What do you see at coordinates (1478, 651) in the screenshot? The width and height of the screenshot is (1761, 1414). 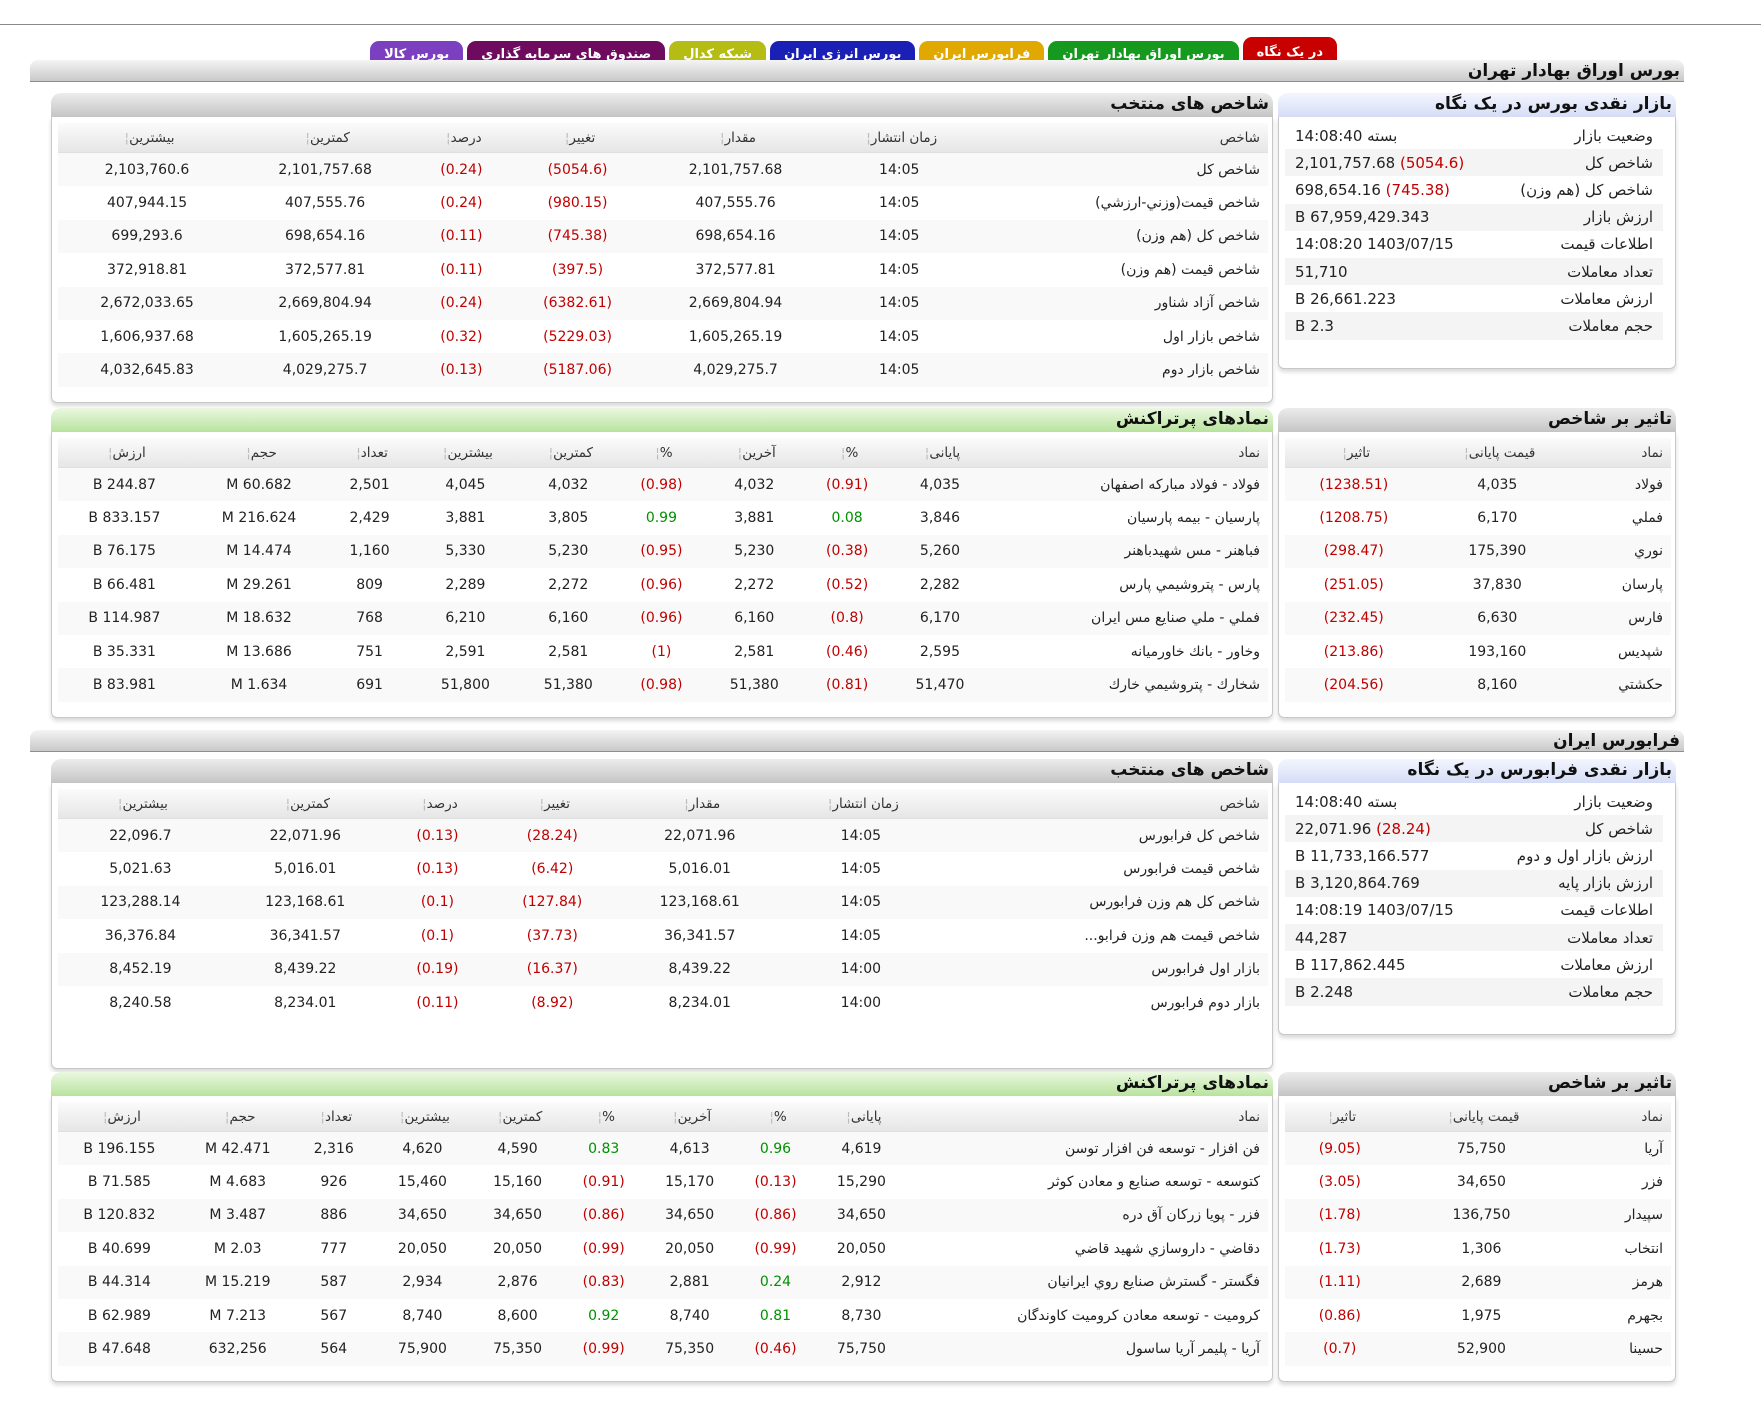 I see `table-row: شپديس 193,160 (213.86)` at bounding box center [1478, 651].